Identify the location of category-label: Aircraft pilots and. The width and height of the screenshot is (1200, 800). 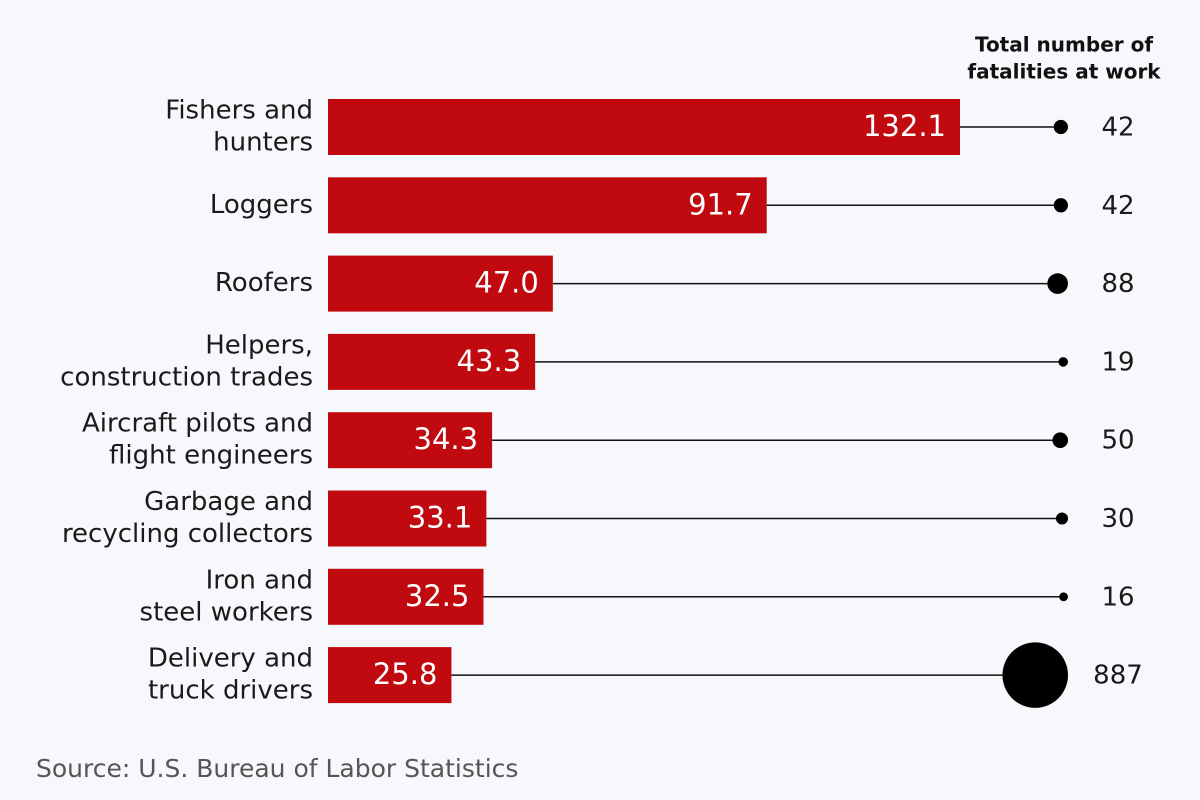
(197, 424).